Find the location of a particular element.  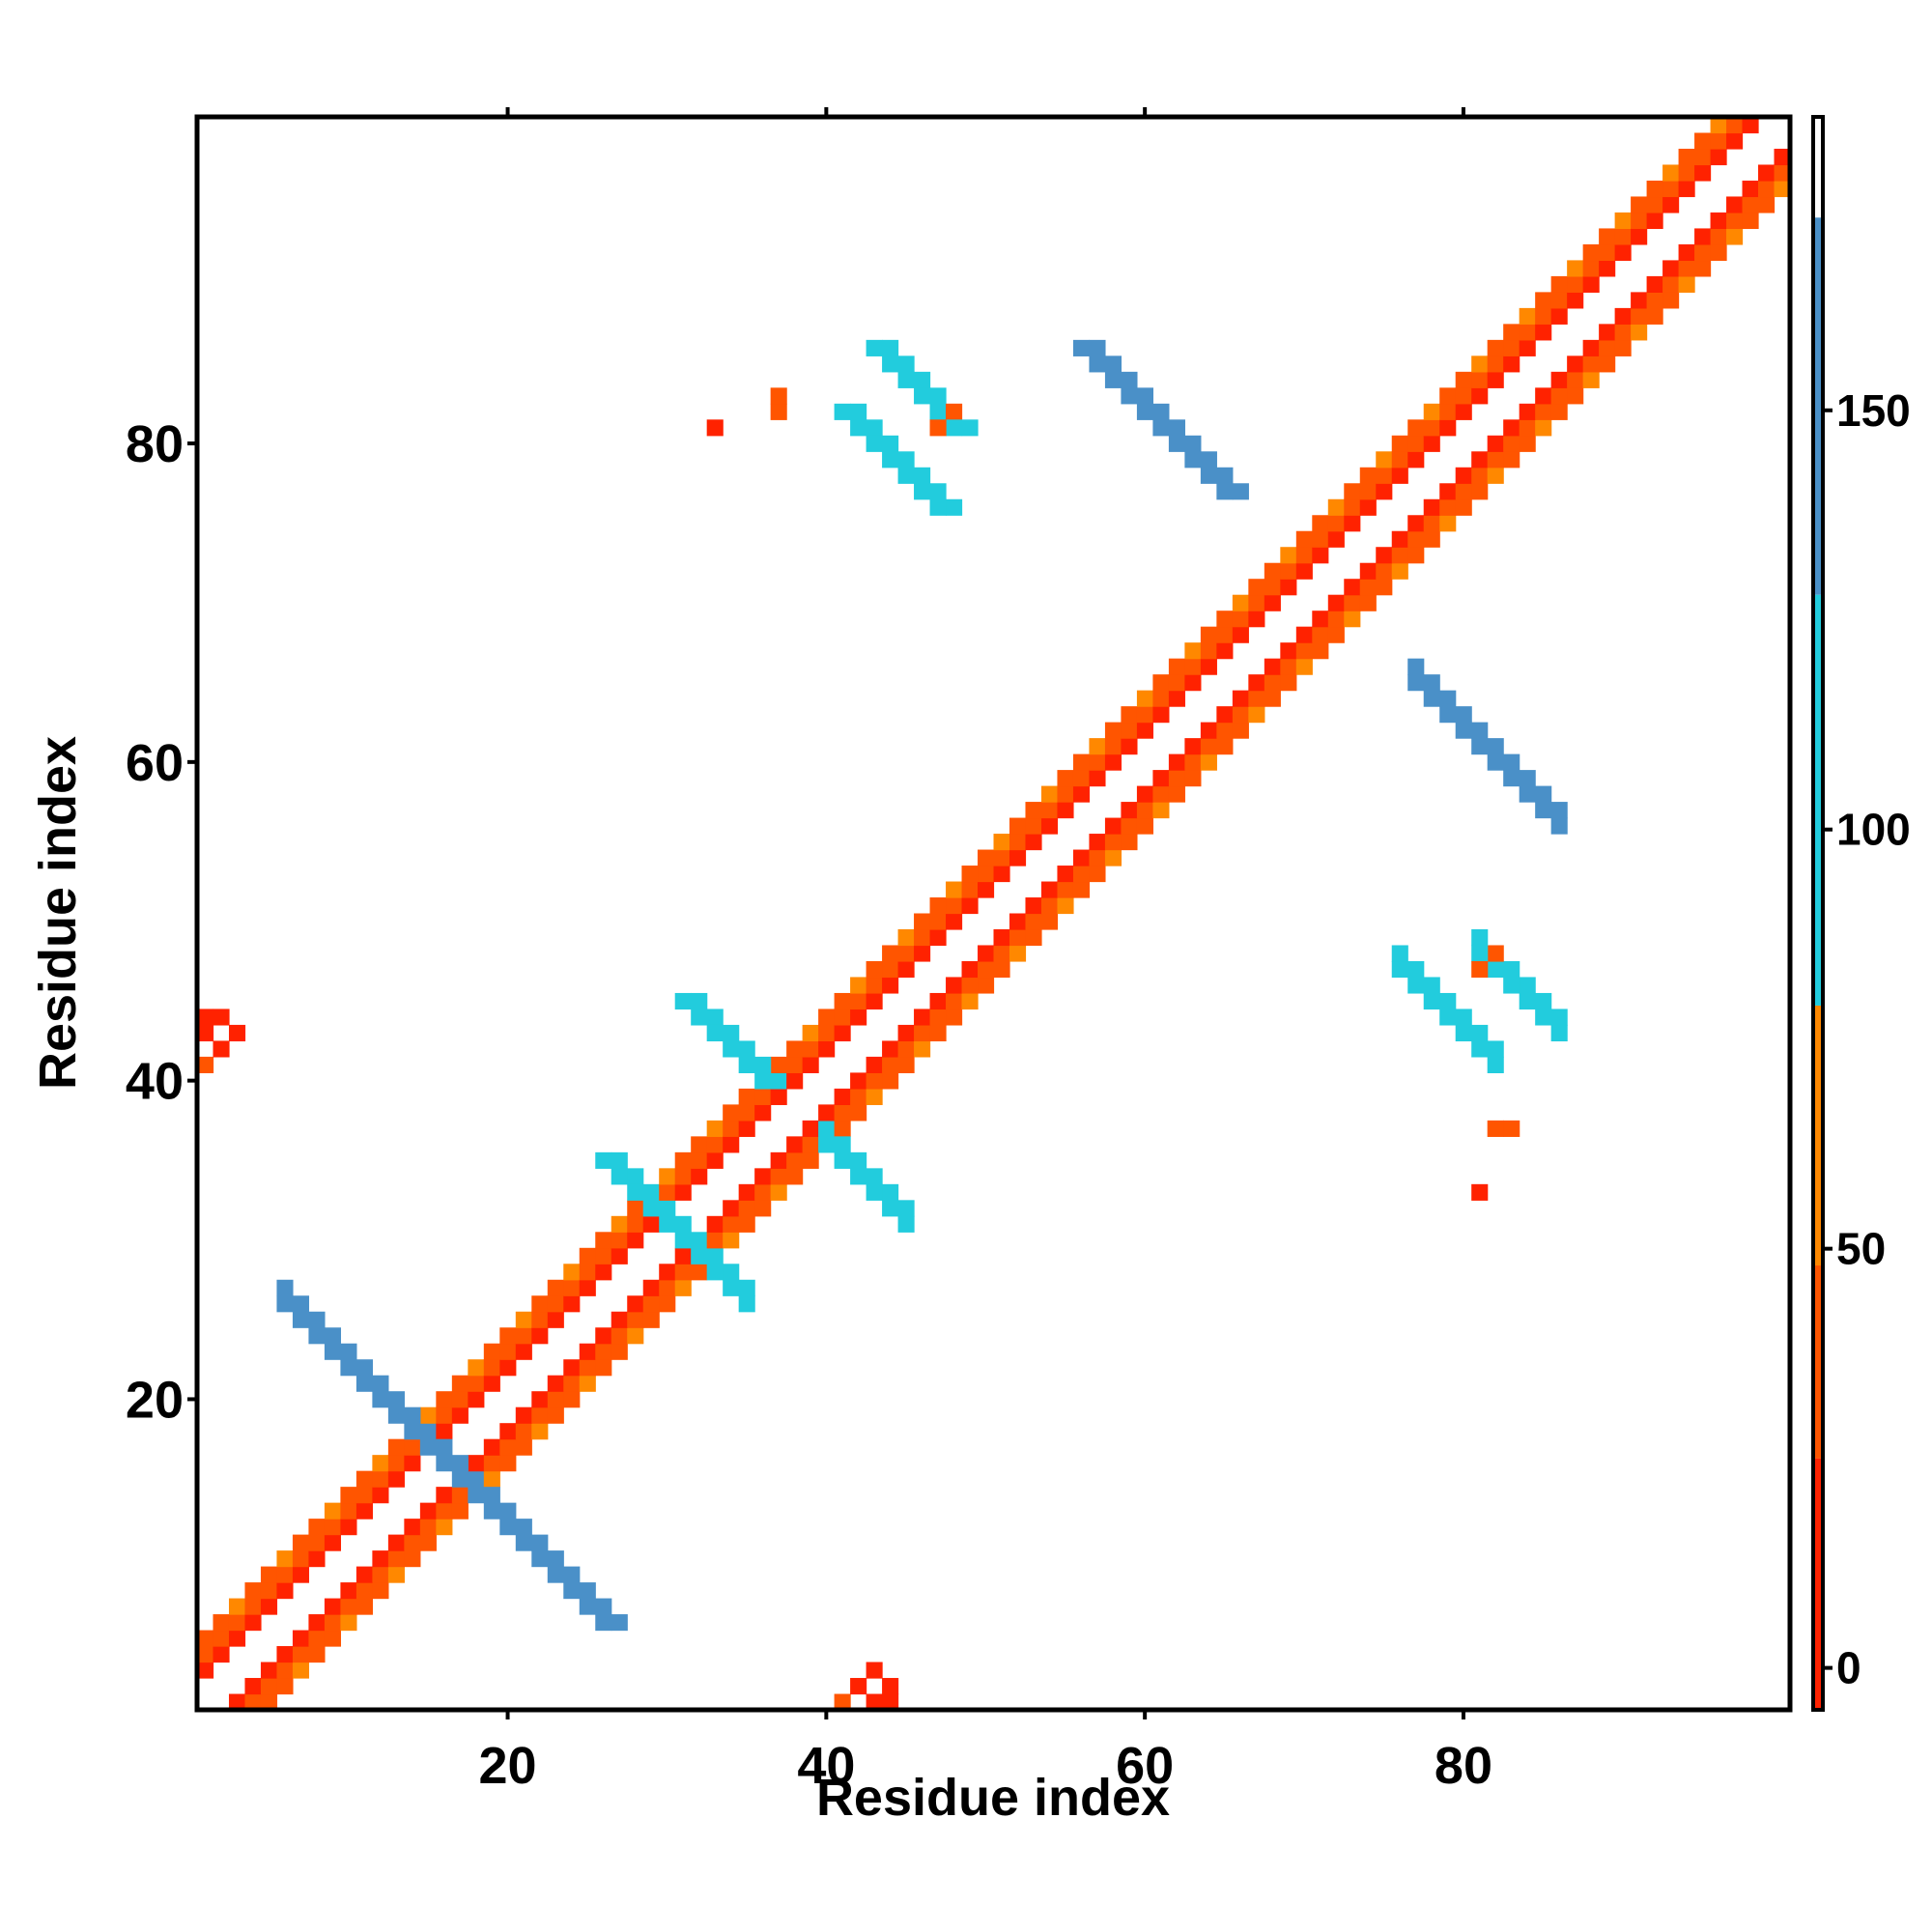

y-tick-label: 80 is located at coordinates (155, 444).